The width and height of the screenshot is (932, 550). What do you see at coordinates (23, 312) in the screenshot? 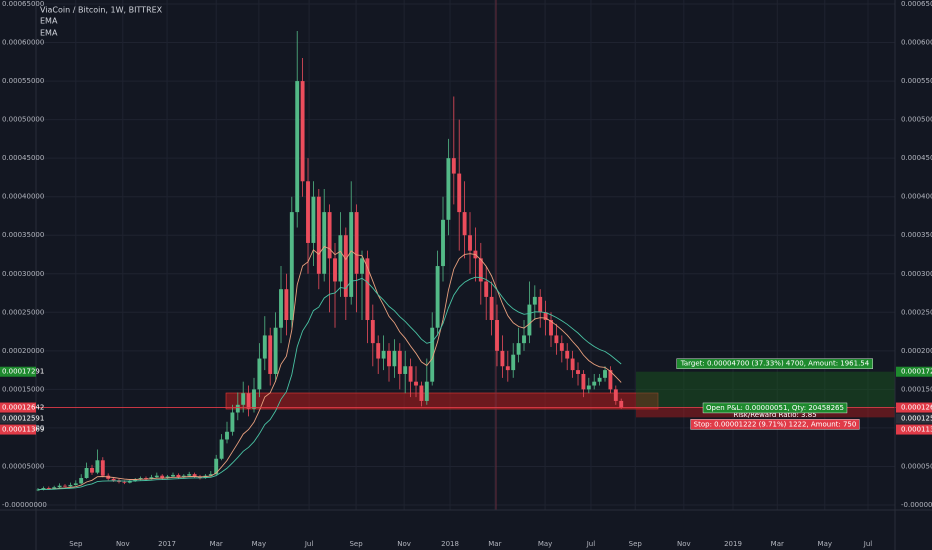
I see `y-tick-label: 0.00025000` at bounding box center [23, 312].